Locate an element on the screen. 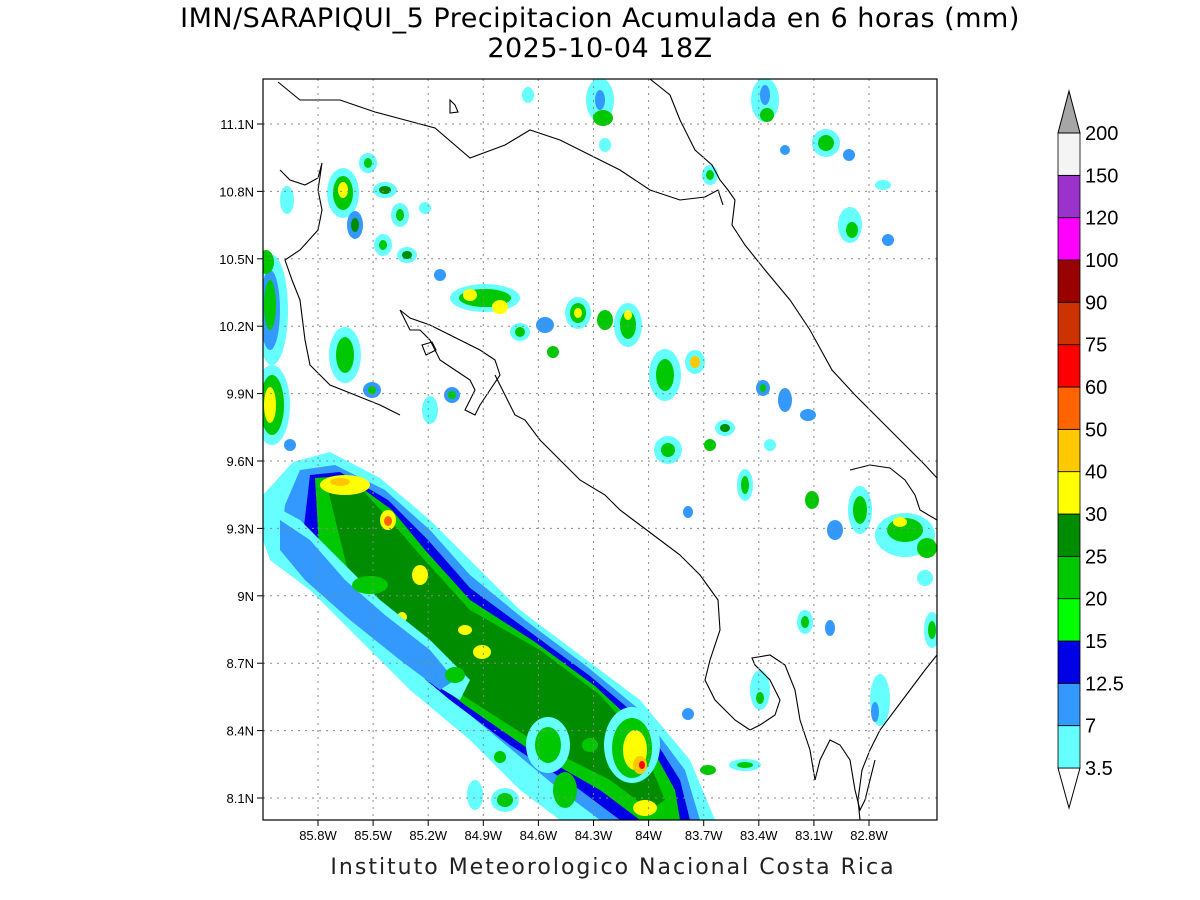 This screenshot has width=1200, height=900. colorbar-min-arrow is located at coordinates (1069, 788).